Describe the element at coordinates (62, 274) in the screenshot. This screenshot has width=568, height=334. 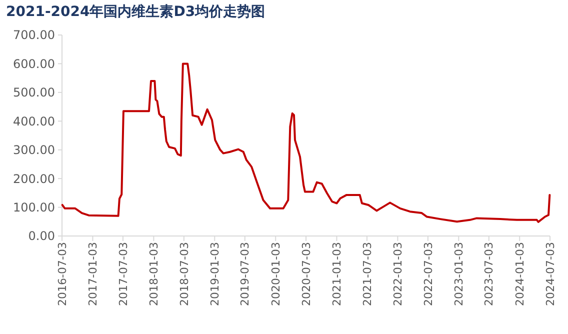
I see `x-tick-label: 2016-07-03` at that location.